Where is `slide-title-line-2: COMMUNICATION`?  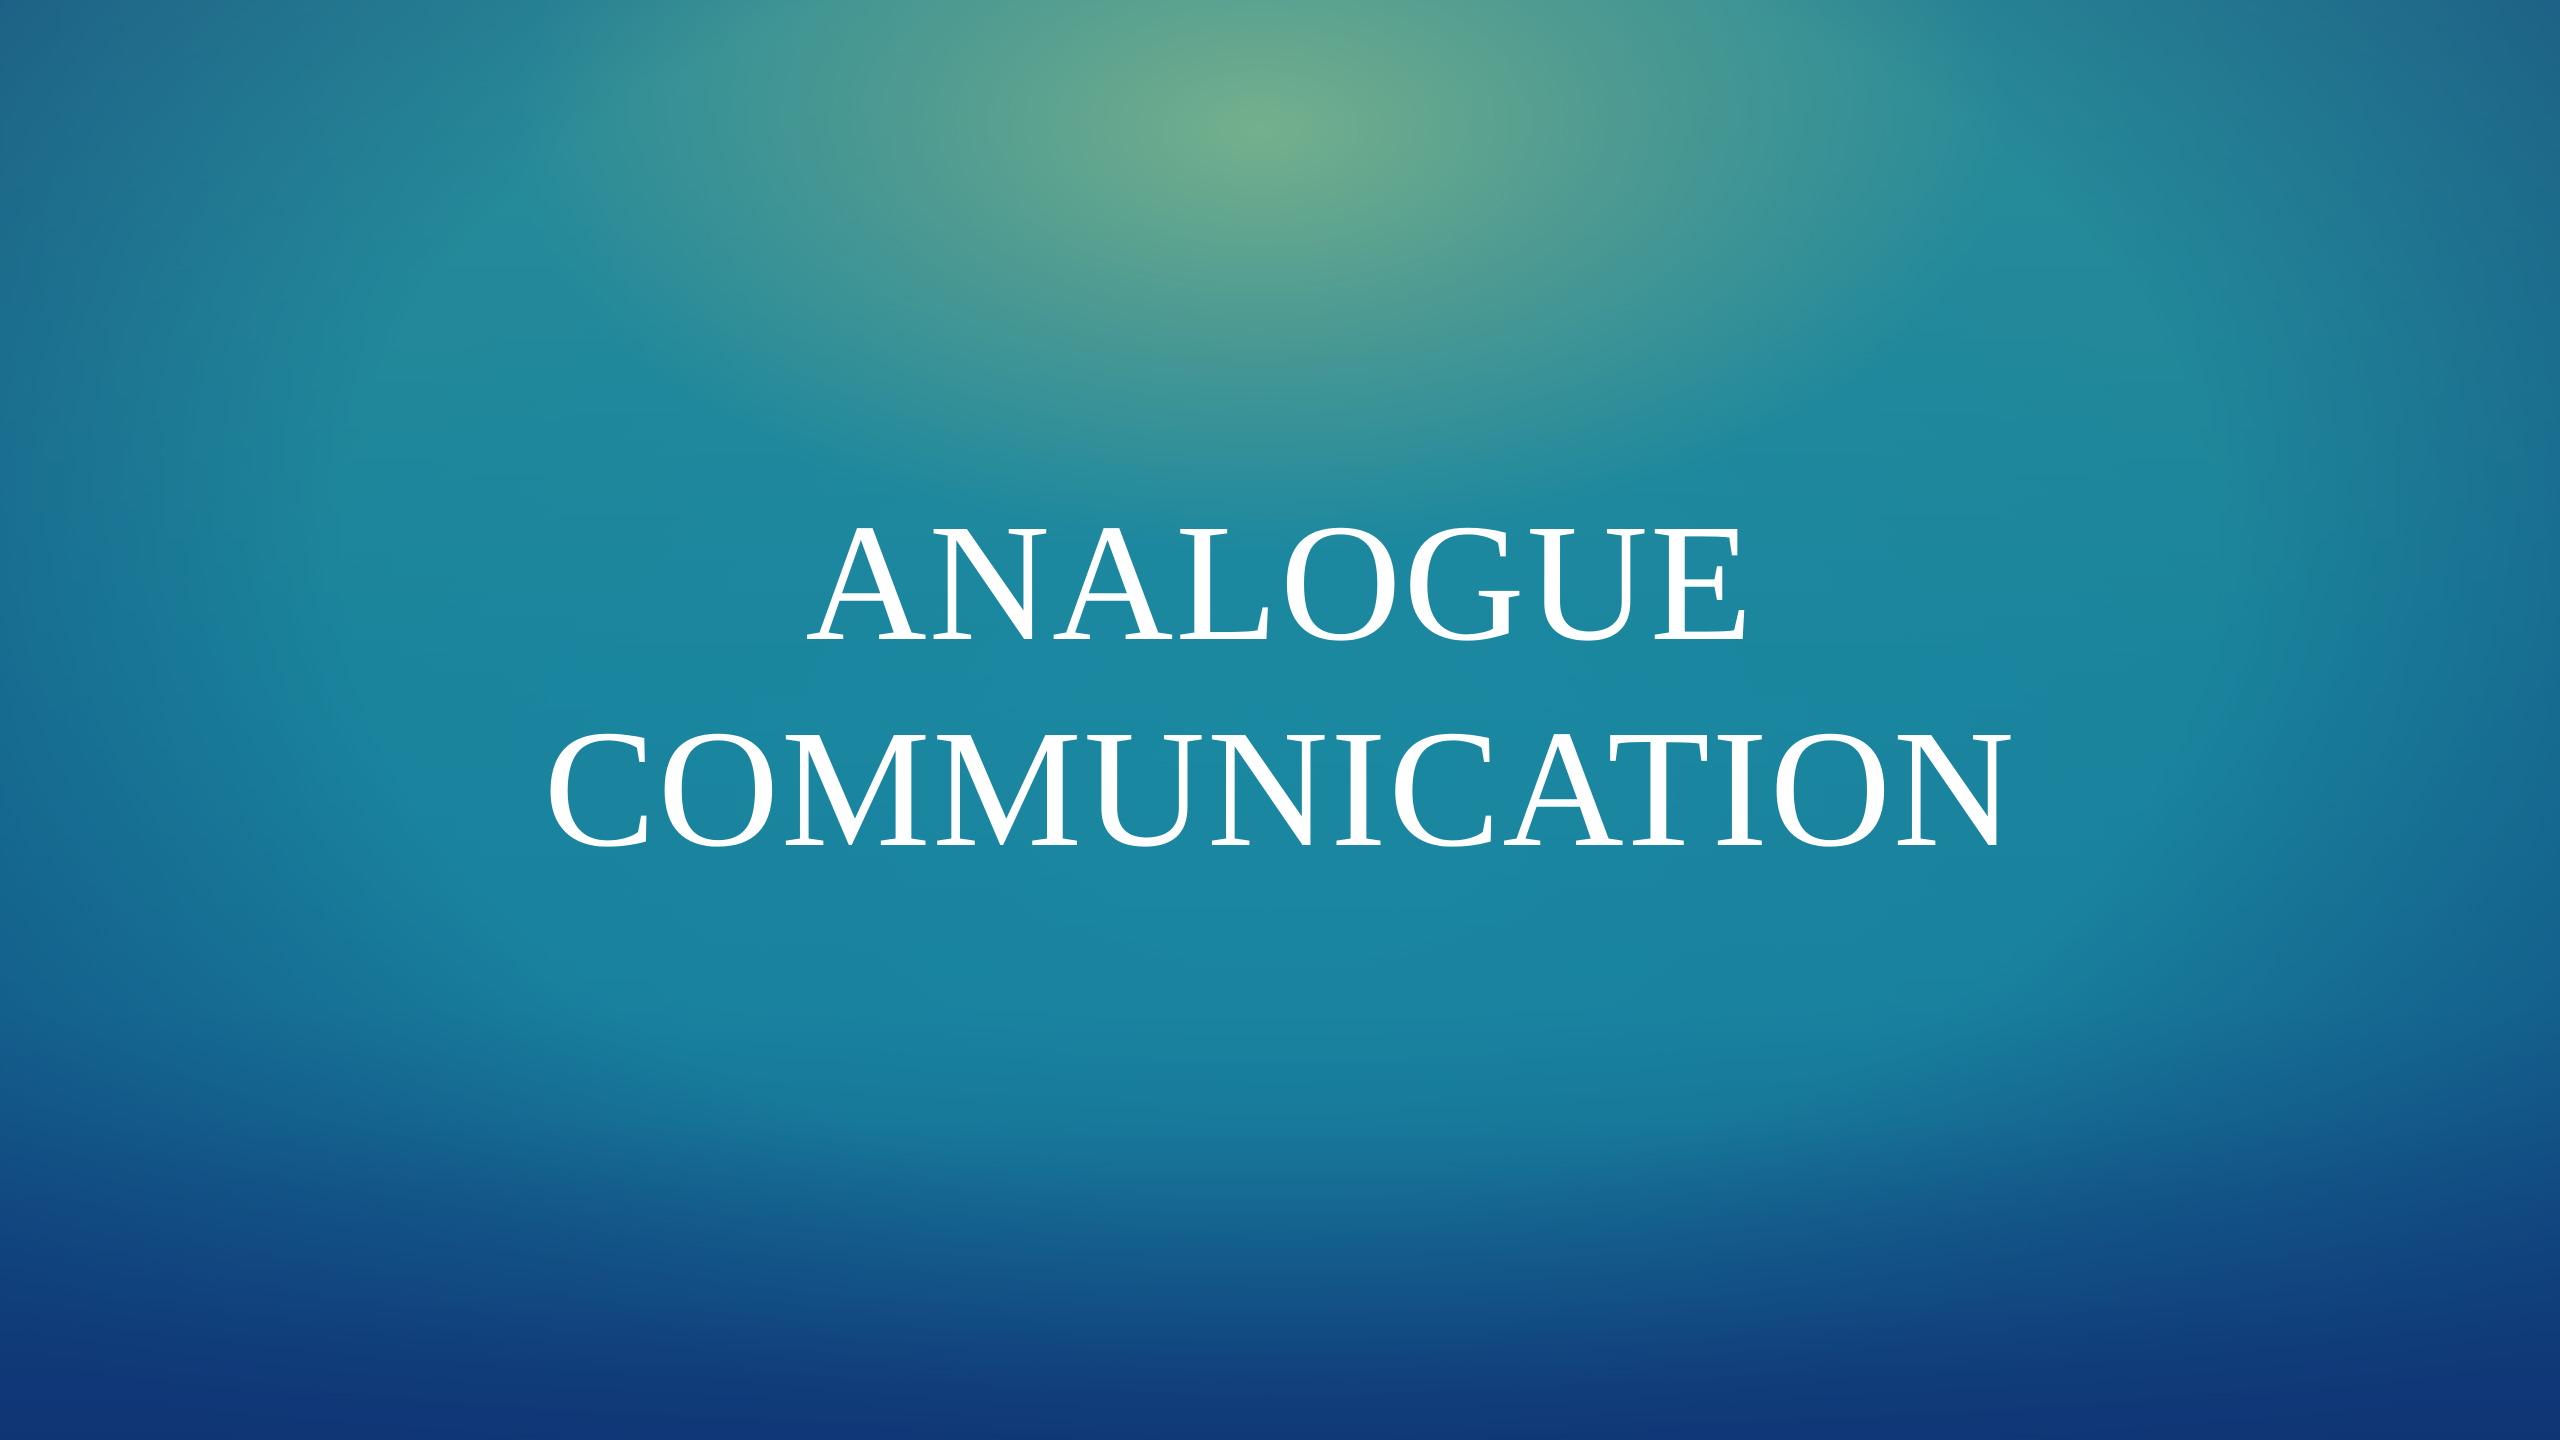 slide-title-line-2: COMMUNICATION is located at coordinates (1280, 789).